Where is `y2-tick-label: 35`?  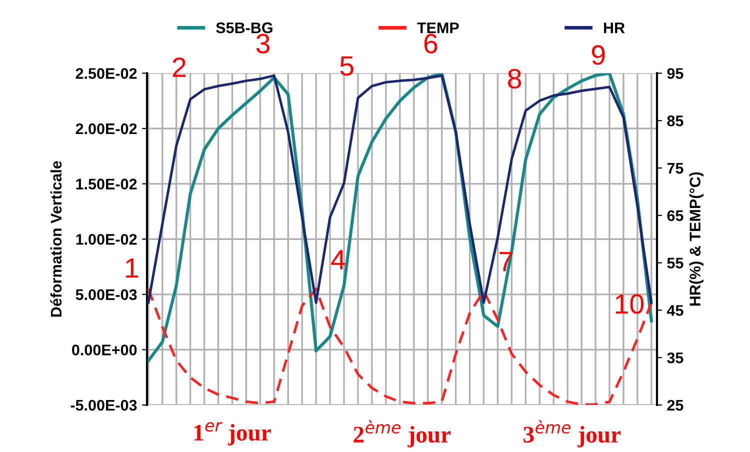 y2-tick-label: 35 is located at coordinates (675, 358).